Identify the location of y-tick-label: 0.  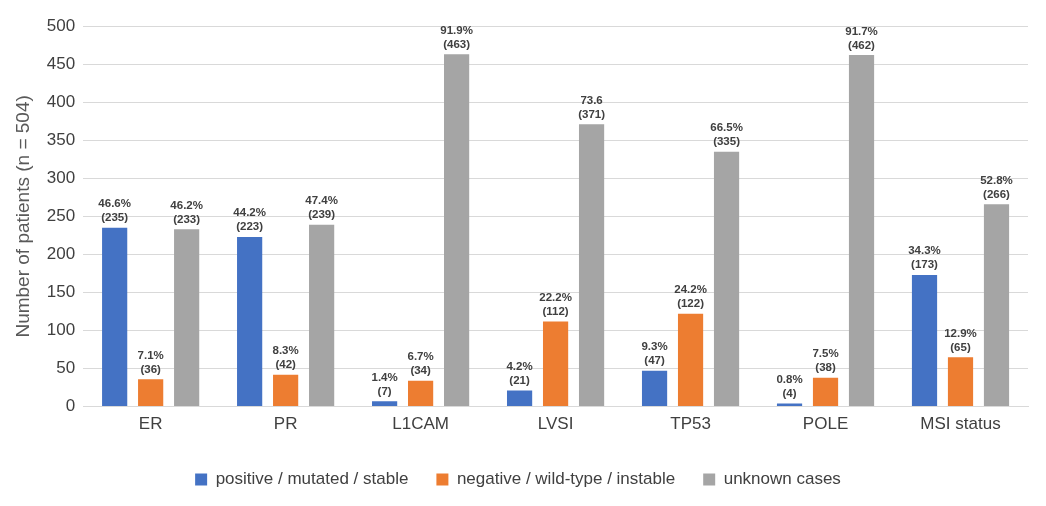
(70, 406).